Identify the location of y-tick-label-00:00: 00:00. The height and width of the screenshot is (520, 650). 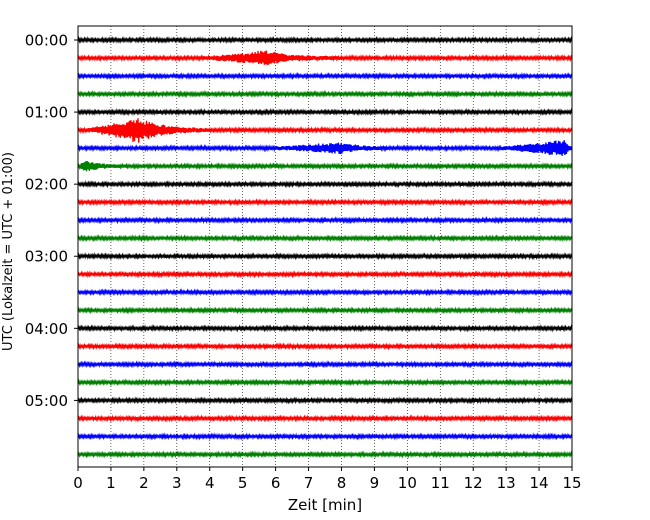
(46, 41).